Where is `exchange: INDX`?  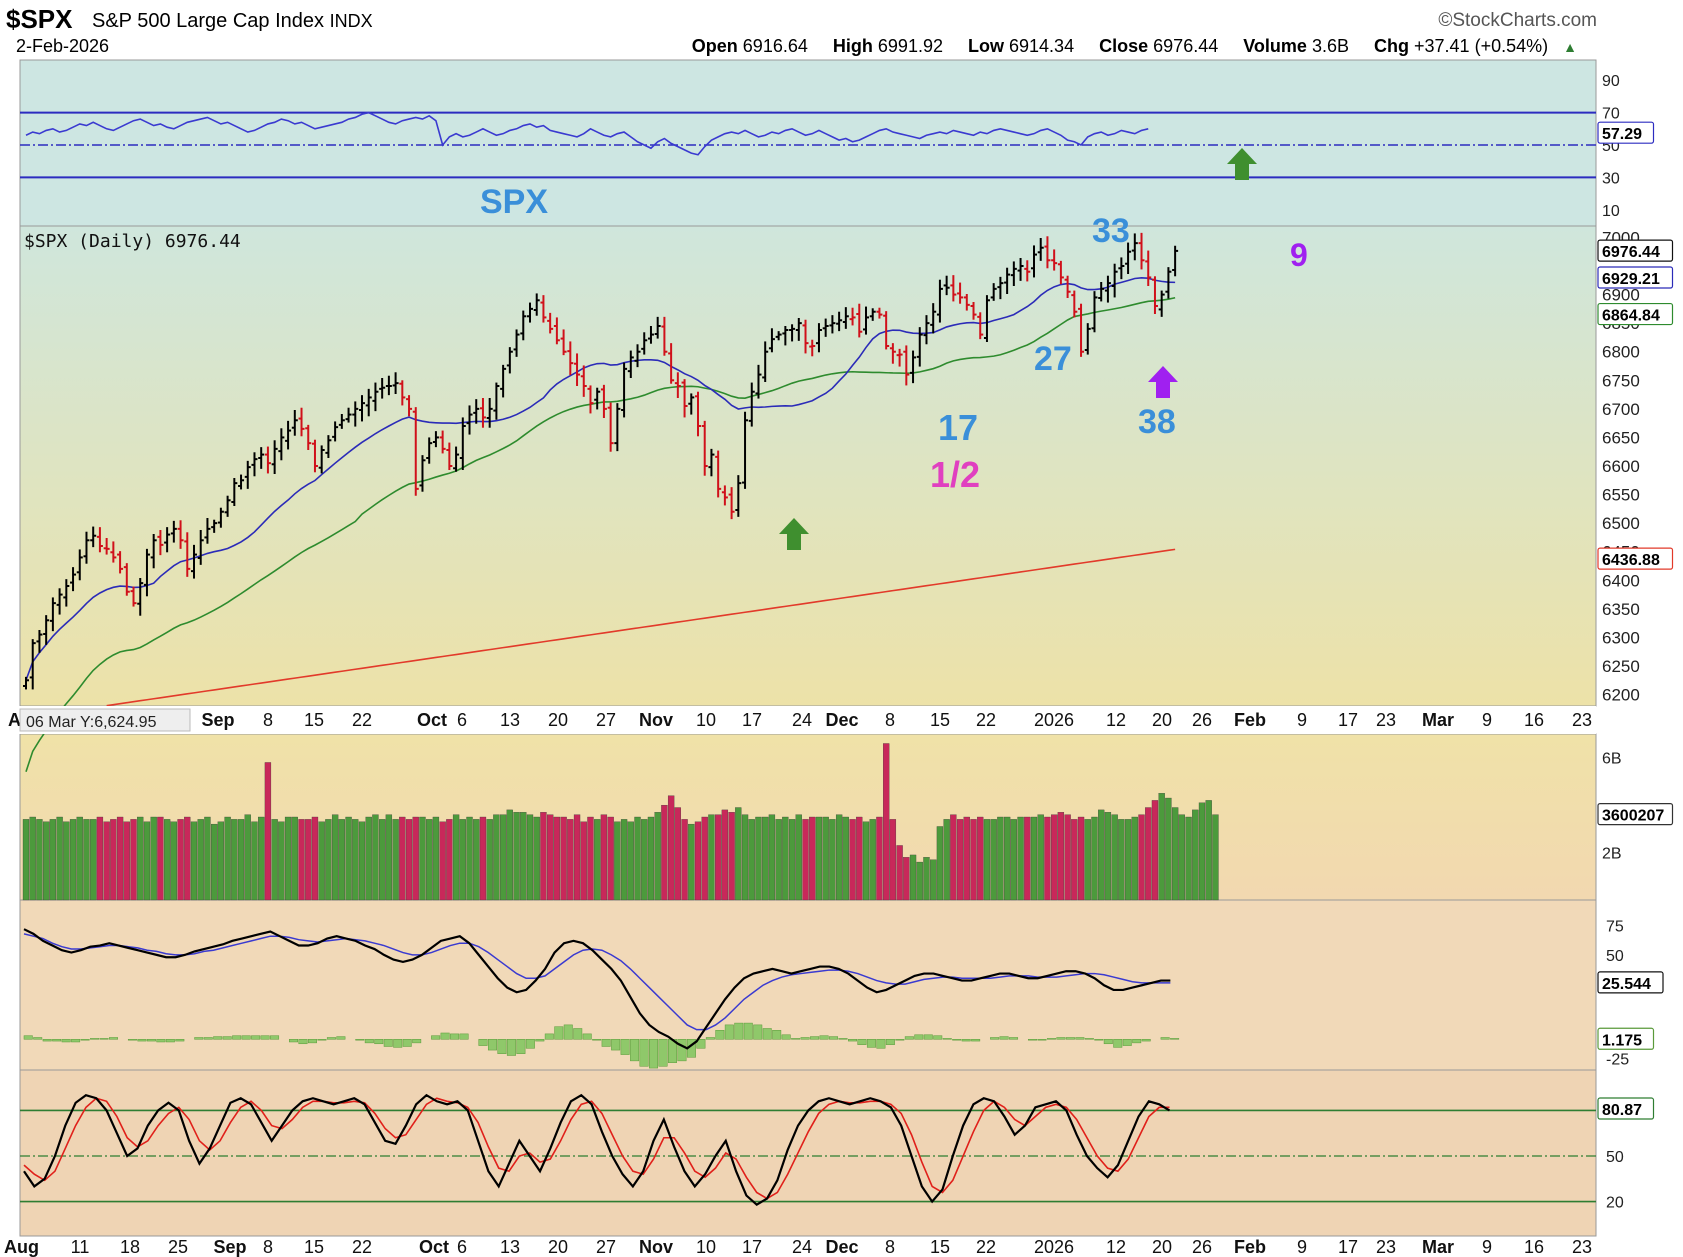
exchange: INDX is located at coordinates (351, 21).